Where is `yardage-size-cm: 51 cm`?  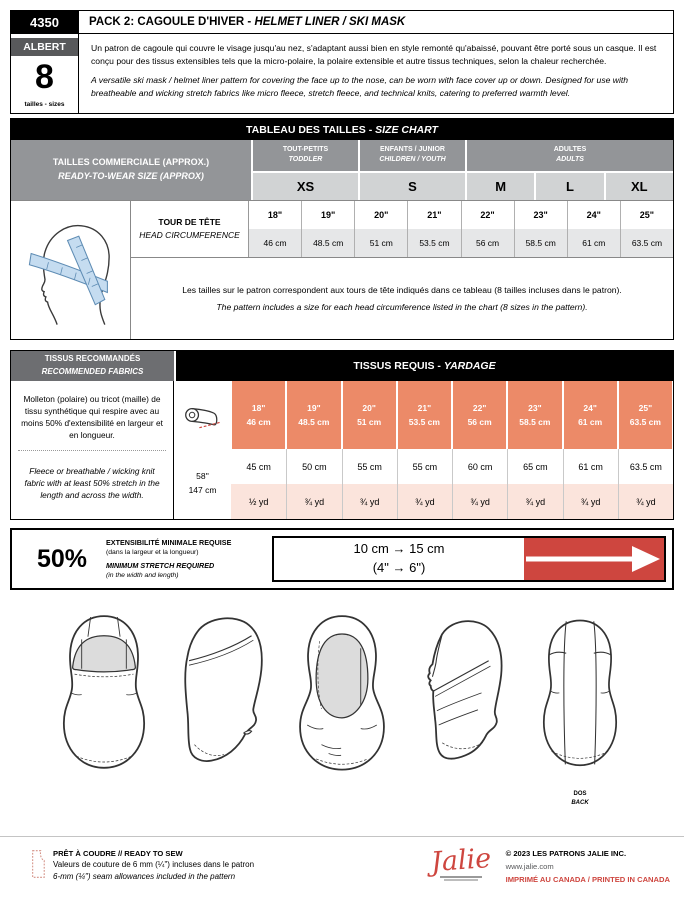
yardage-size-cm: 51 cm is located at coordinates (369, 422).